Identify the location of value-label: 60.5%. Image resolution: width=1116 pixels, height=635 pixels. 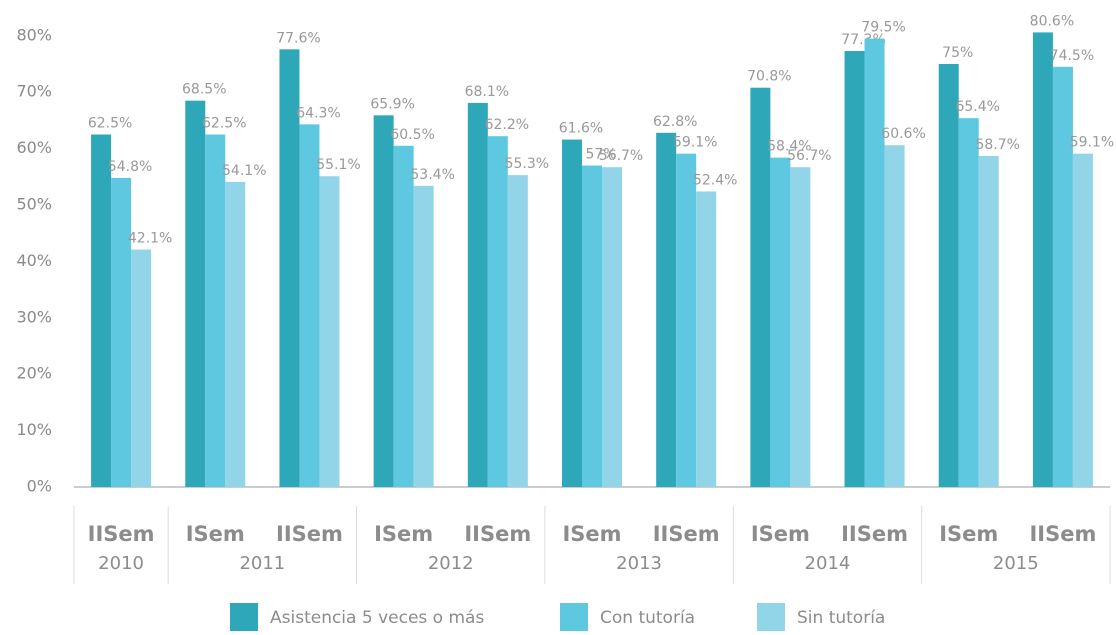
(412, 135).